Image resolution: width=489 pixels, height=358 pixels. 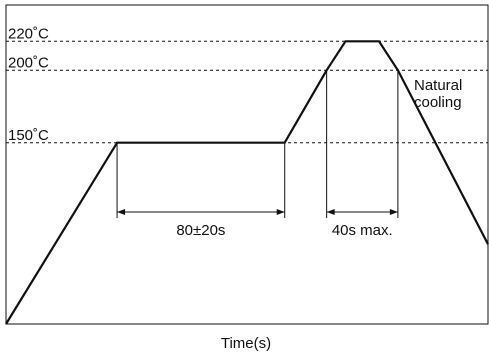 I want to click on peak-dimension-arrow, so click(x=362, y=212).